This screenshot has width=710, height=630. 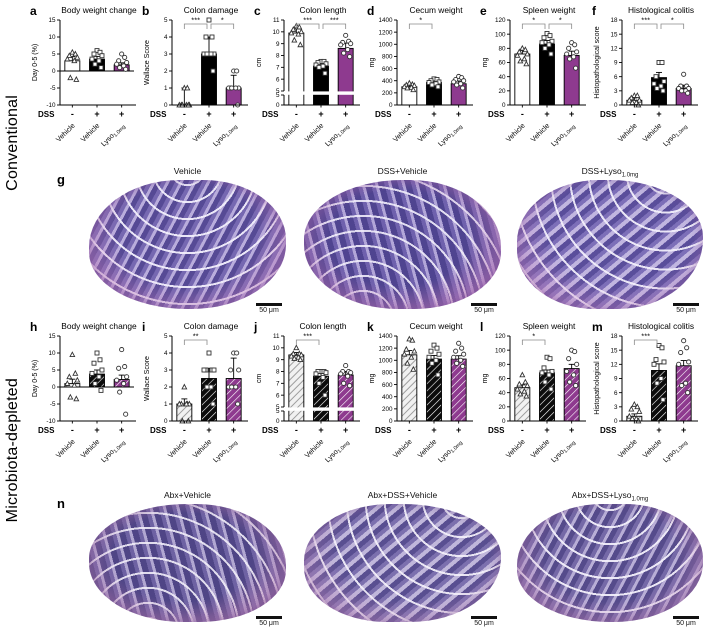 I want to click on row-label-conventional: Conventional, so click(x=12, y=143).